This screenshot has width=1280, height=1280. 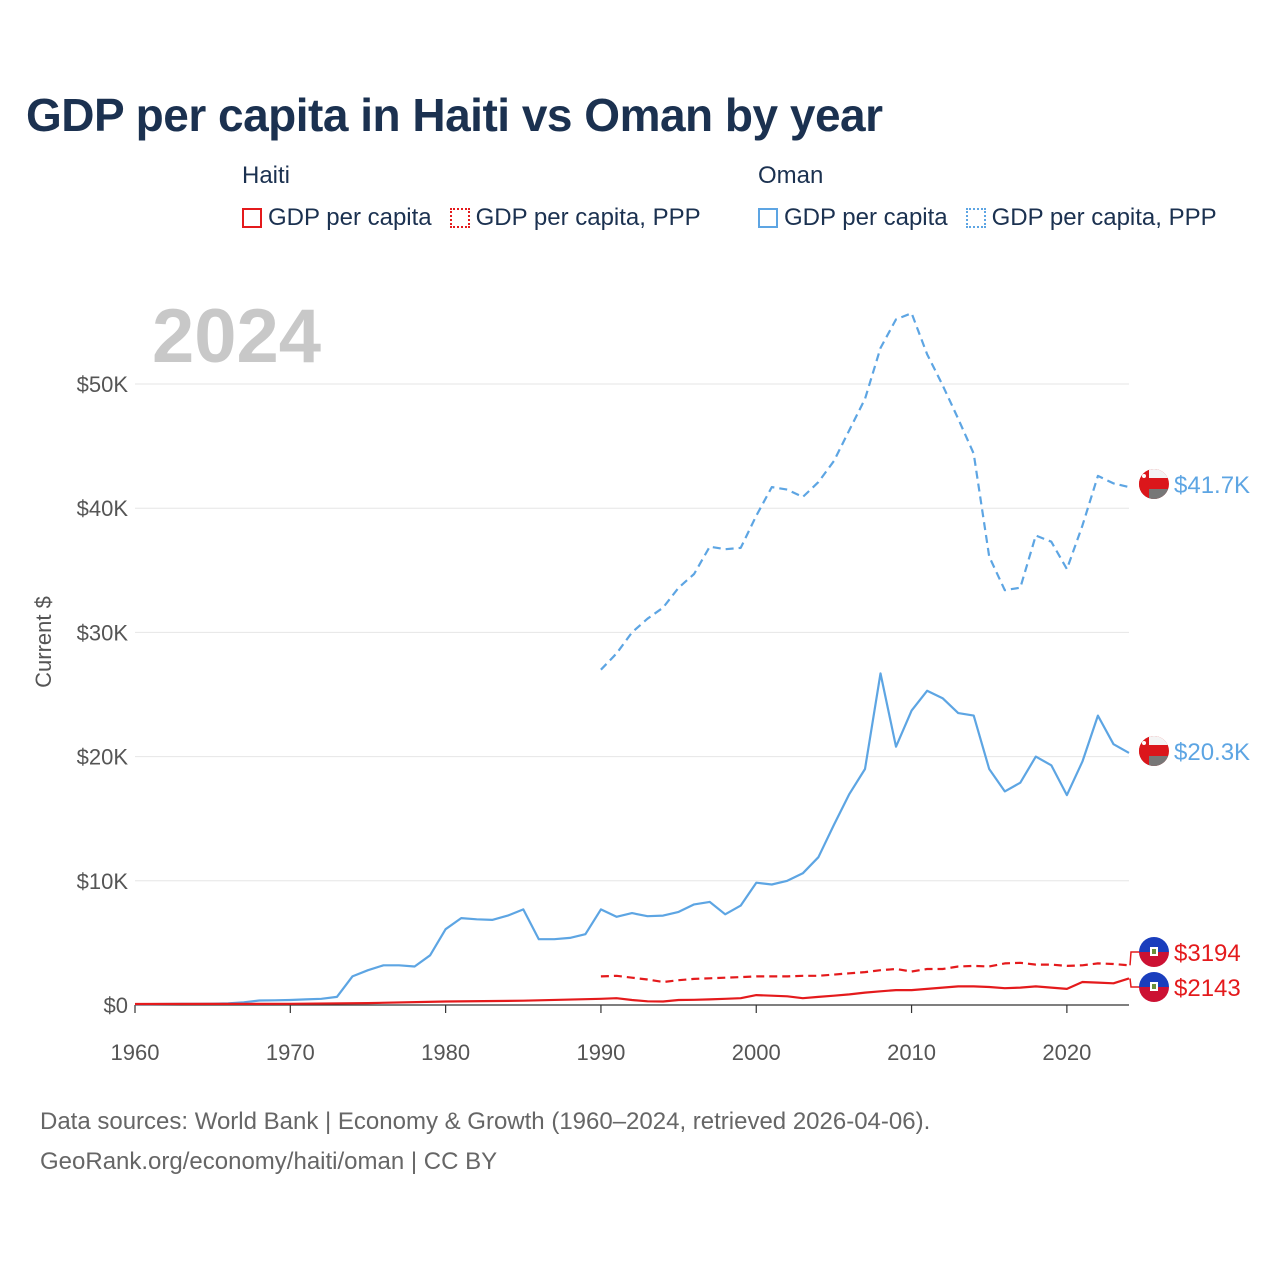 What do you see at coordinates (768, 218) in the screenshot?
I see `legend-swatch-oman-gdp` at bounding box center [768, 218].